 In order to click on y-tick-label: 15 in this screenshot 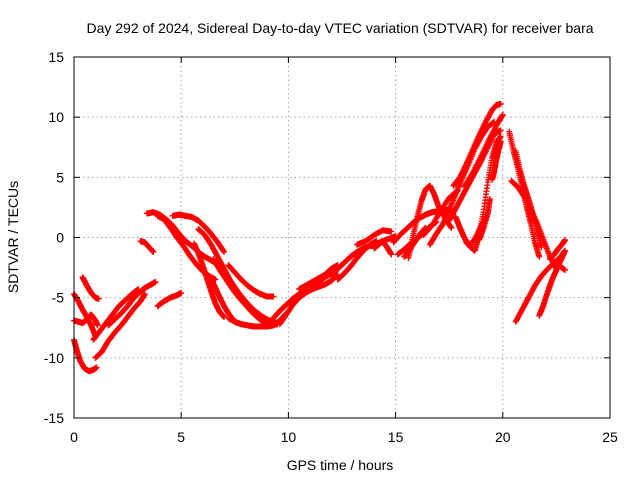, I will do `click(56, 57)`.